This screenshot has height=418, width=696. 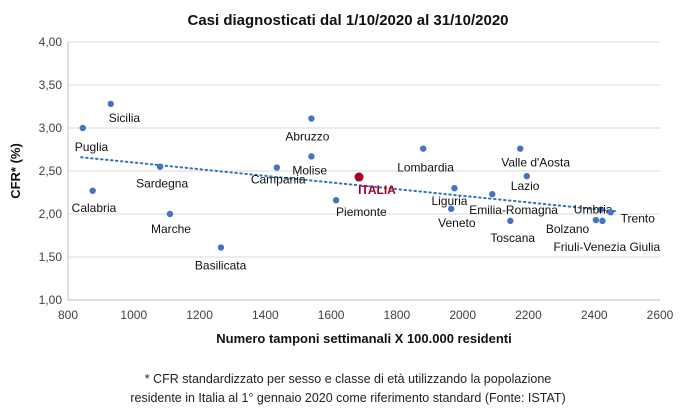 I want to click on point-friuli-venezia-giulia, so click(x=602, y=221).